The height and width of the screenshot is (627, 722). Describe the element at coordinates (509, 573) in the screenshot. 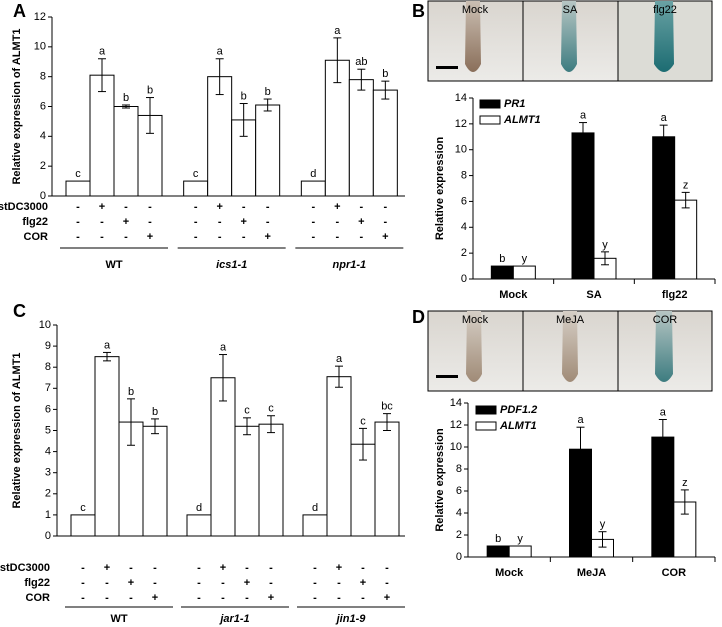

I see `x-tick-label: Mock` at that location.